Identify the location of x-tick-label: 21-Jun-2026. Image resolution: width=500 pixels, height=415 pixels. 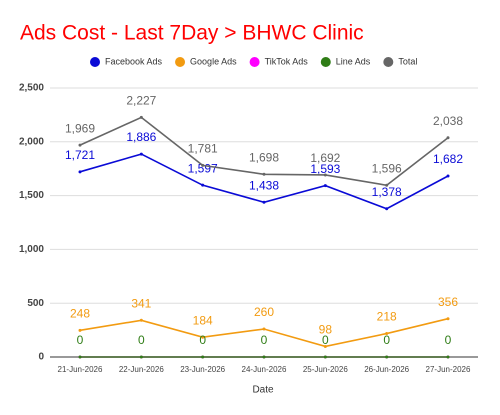
(80, 369).